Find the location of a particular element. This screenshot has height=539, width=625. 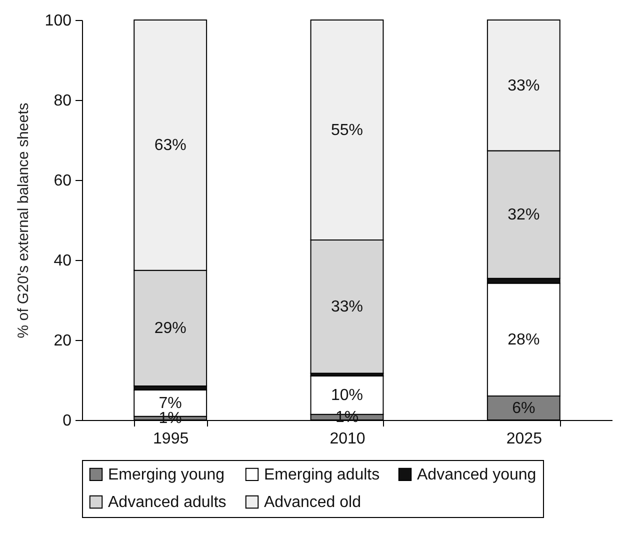

y-tick-label: 20 is located at coordinates (63, 341).